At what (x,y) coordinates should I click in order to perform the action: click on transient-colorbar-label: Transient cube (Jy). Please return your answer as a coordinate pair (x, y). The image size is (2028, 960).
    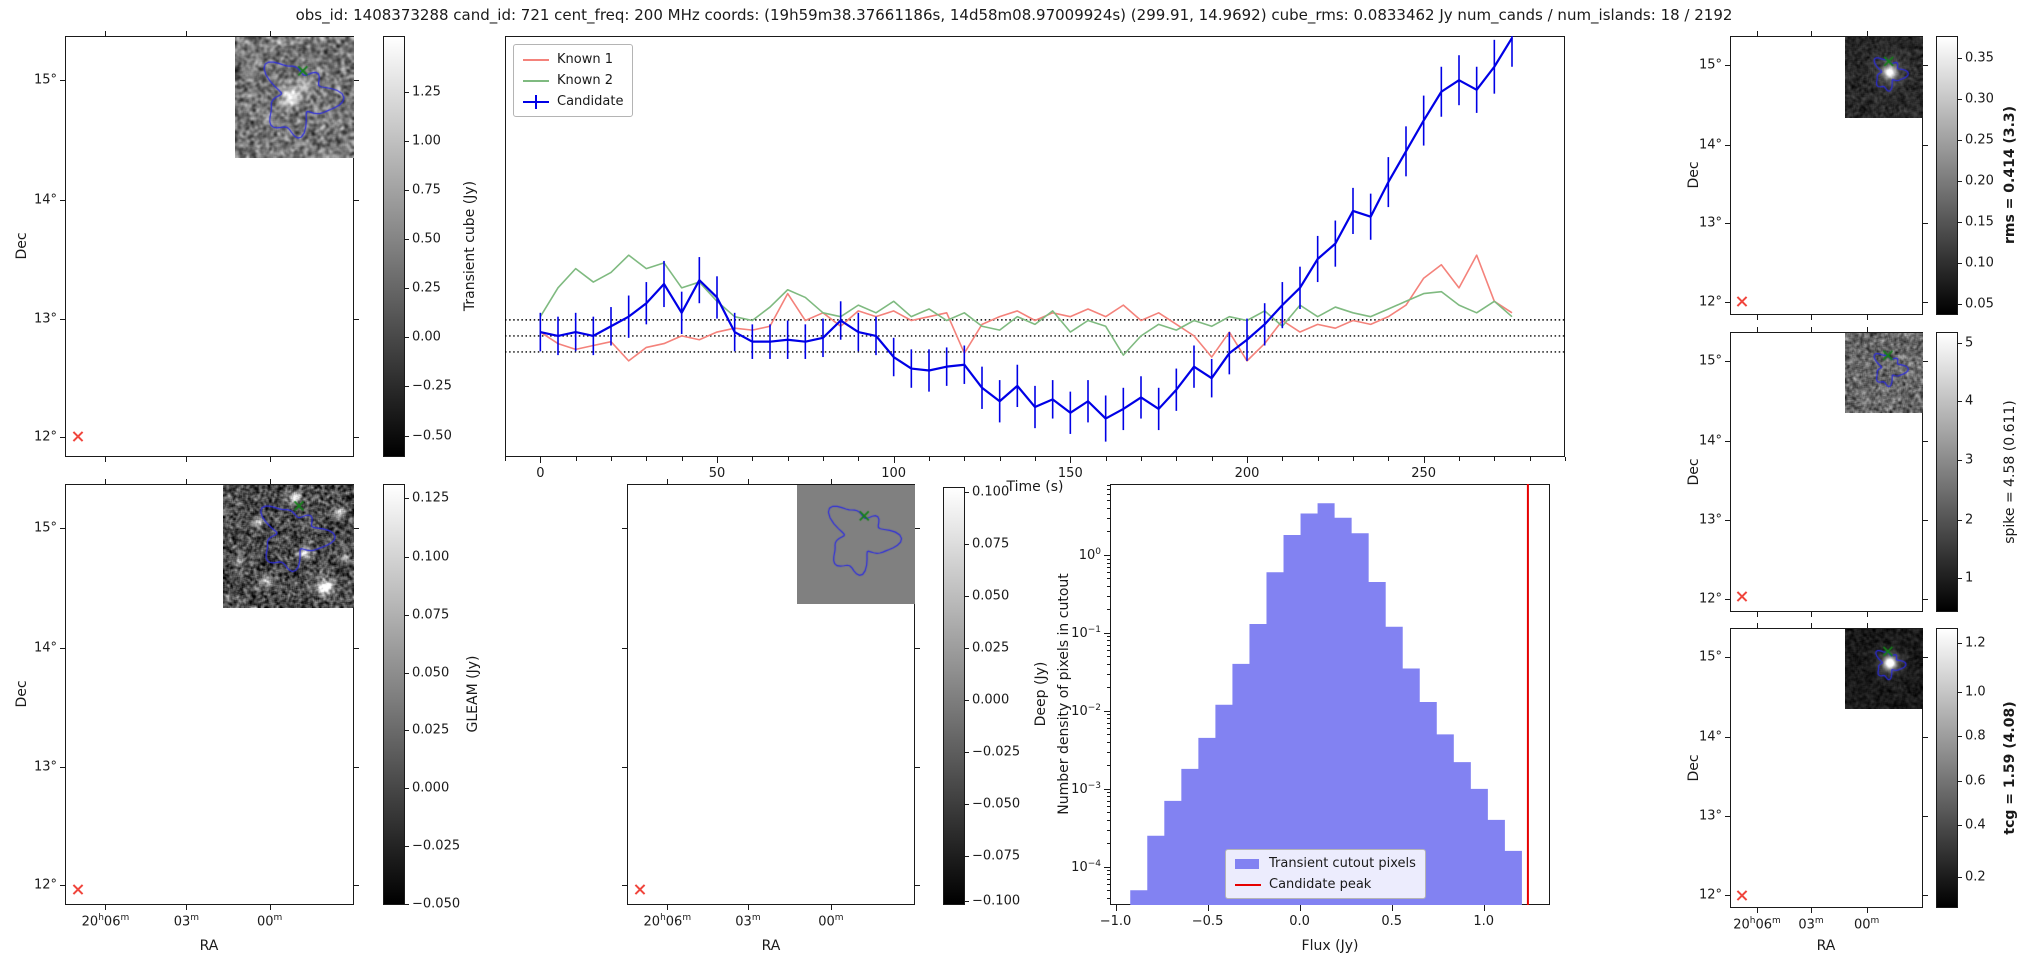
    Looking at the image, I should click on (470, 246).